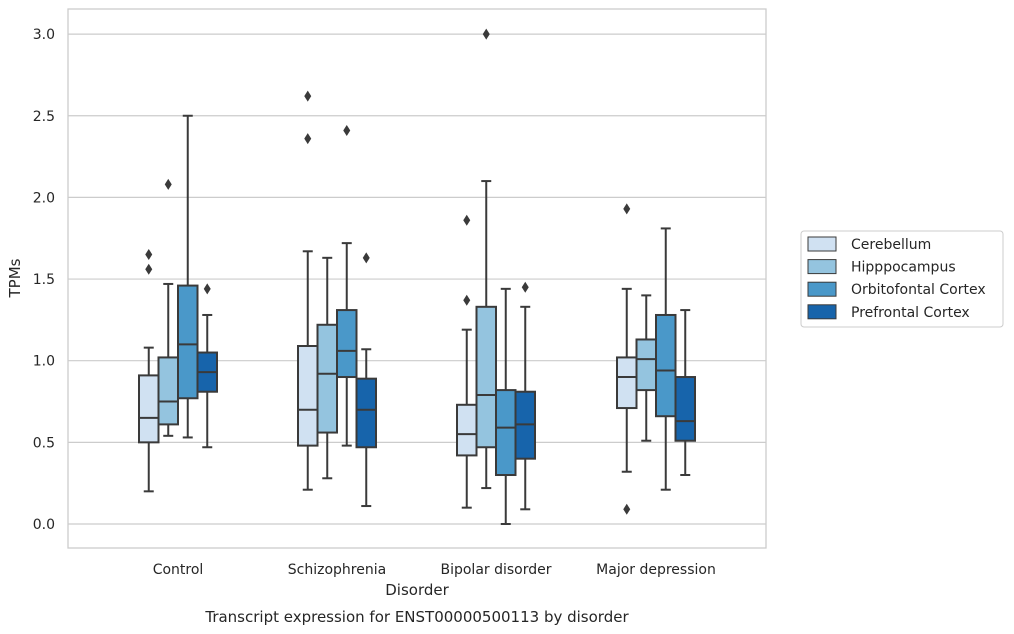 Image resolution: width=1014 pixels, height=634 pixels. I want to click on y-axis-label: TPMs, so click(15, 278).